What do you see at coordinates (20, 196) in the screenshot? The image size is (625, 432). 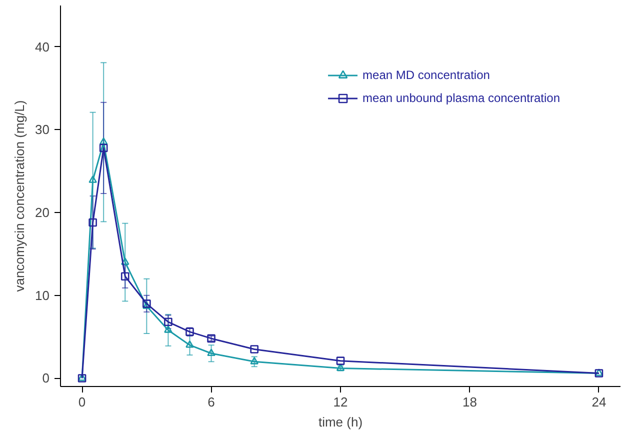 I see `y-axis-title: vancomycin concentration (mg/L)` at bounding box center [20, 196].